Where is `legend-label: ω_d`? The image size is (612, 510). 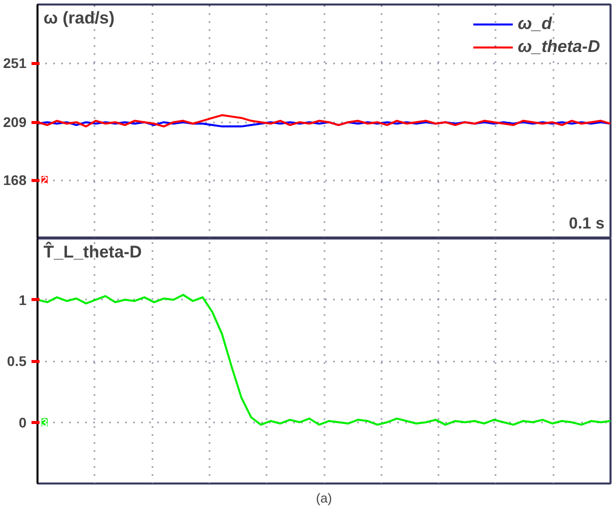 legend-label: ω_d is located at coordinates (535, 24).